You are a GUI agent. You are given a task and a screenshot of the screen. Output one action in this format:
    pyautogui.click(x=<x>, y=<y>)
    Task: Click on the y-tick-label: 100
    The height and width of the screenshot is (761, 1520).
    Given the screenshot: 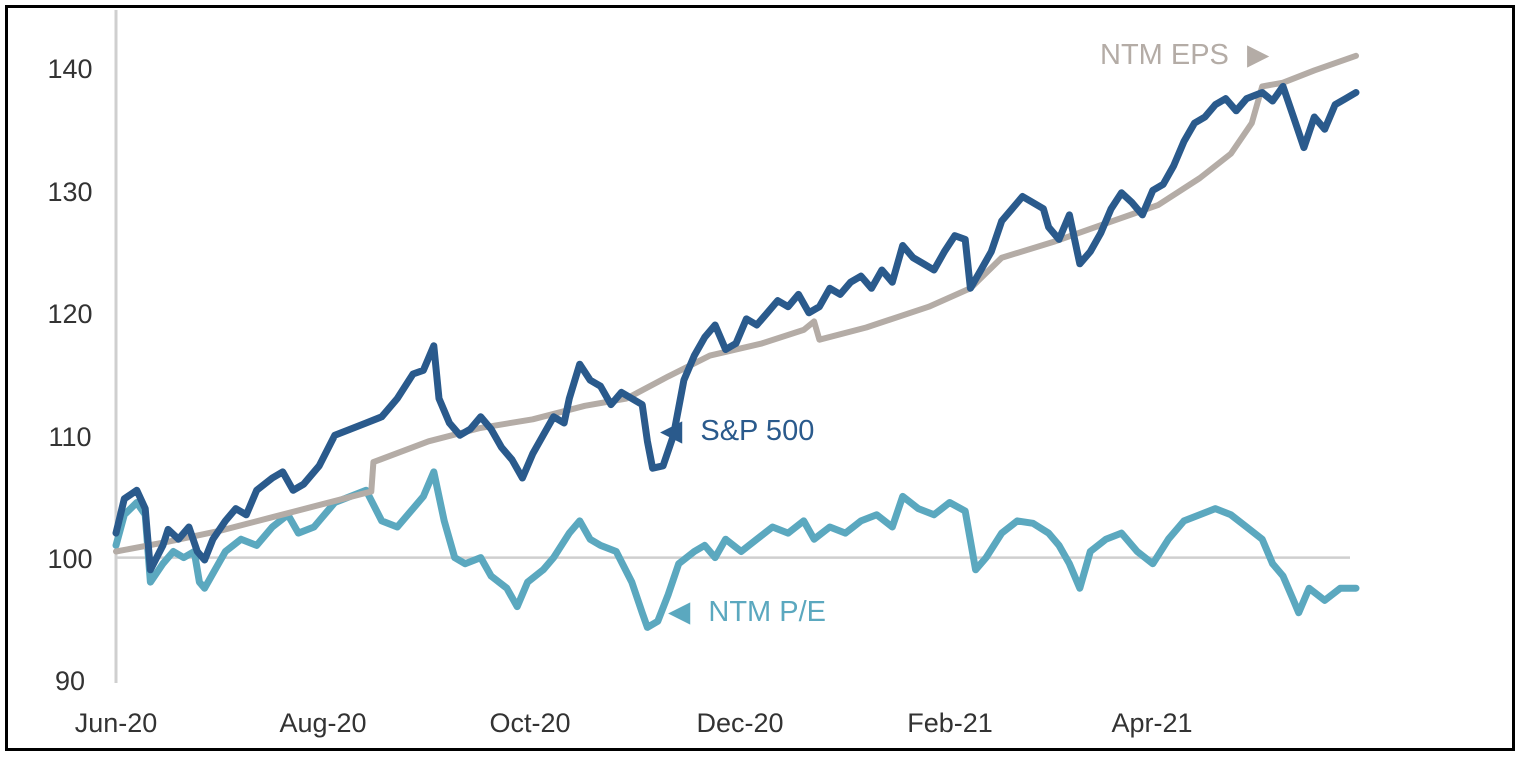 What is the action you would take?
    pyautogui.click(x=69, y=559)
    